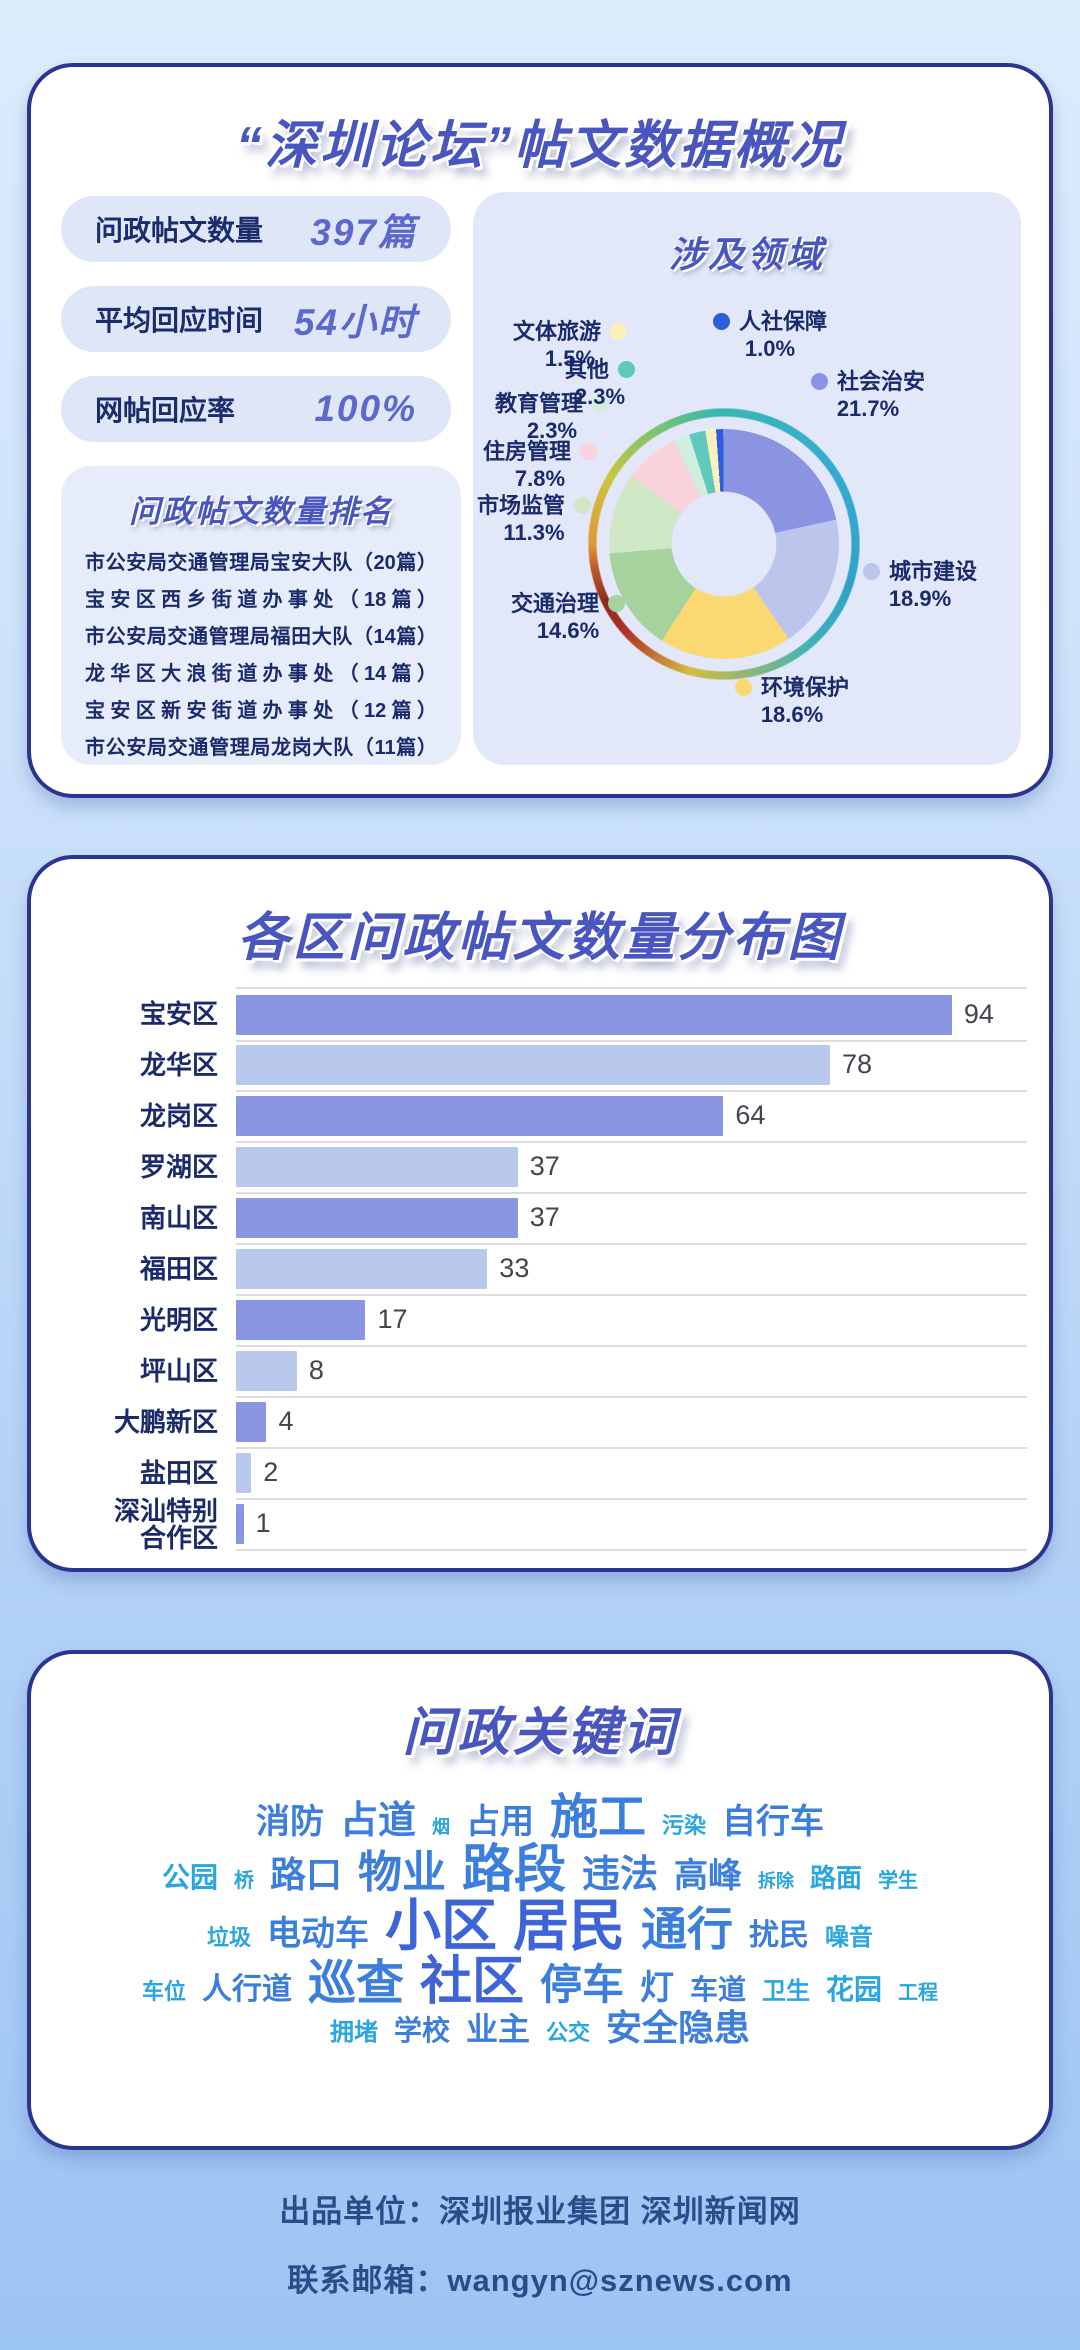 This screenshot has height=2350, width=1080. I want to click on cloud-word: 公园, so click(189, 1877).